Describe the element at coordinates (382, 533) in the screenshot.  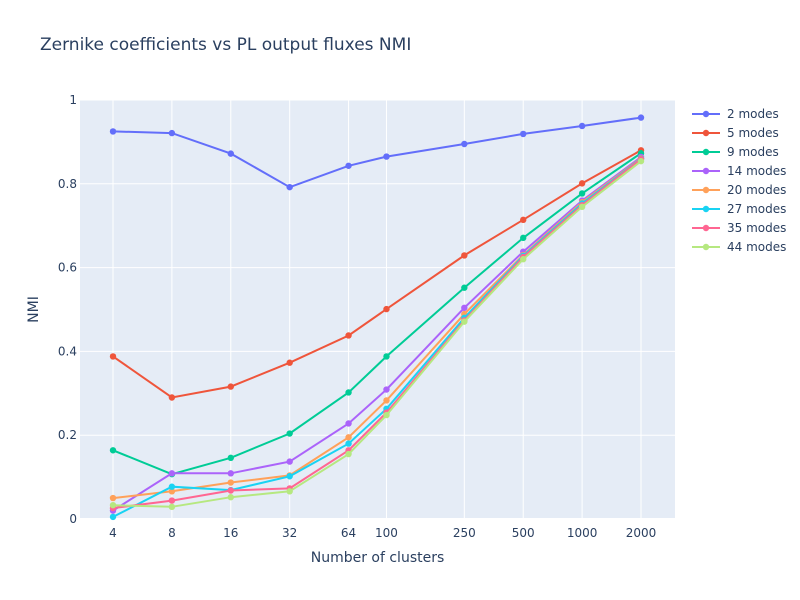
I see `x-axis-ticks: 4 8 16 32 64 100 250 500 1000 2000` at that location.